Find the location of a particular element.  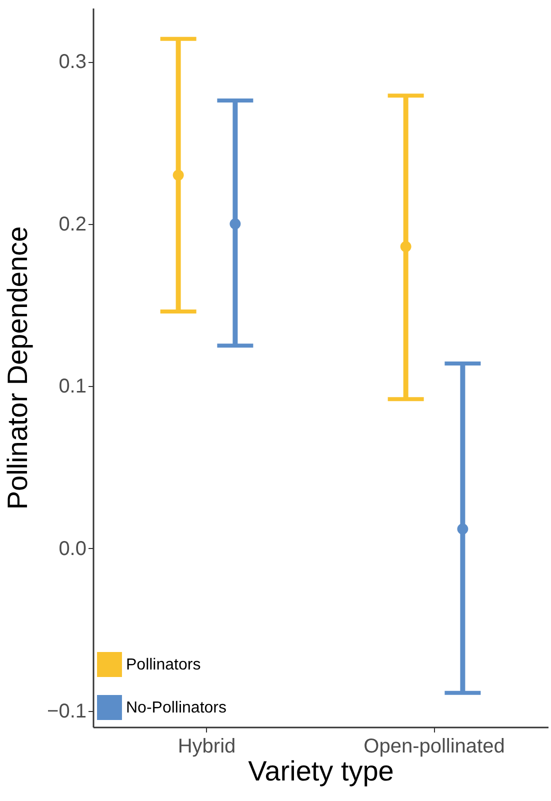

y-axis-title: Pollinator Dependence is located at coordinates (18, 368).